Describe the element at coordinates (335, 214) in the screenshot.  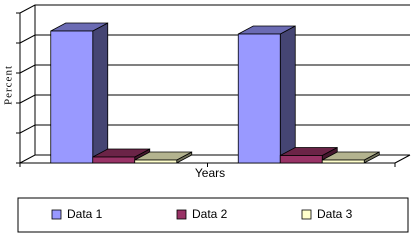
I see `legend-label: Data 3` at that location.